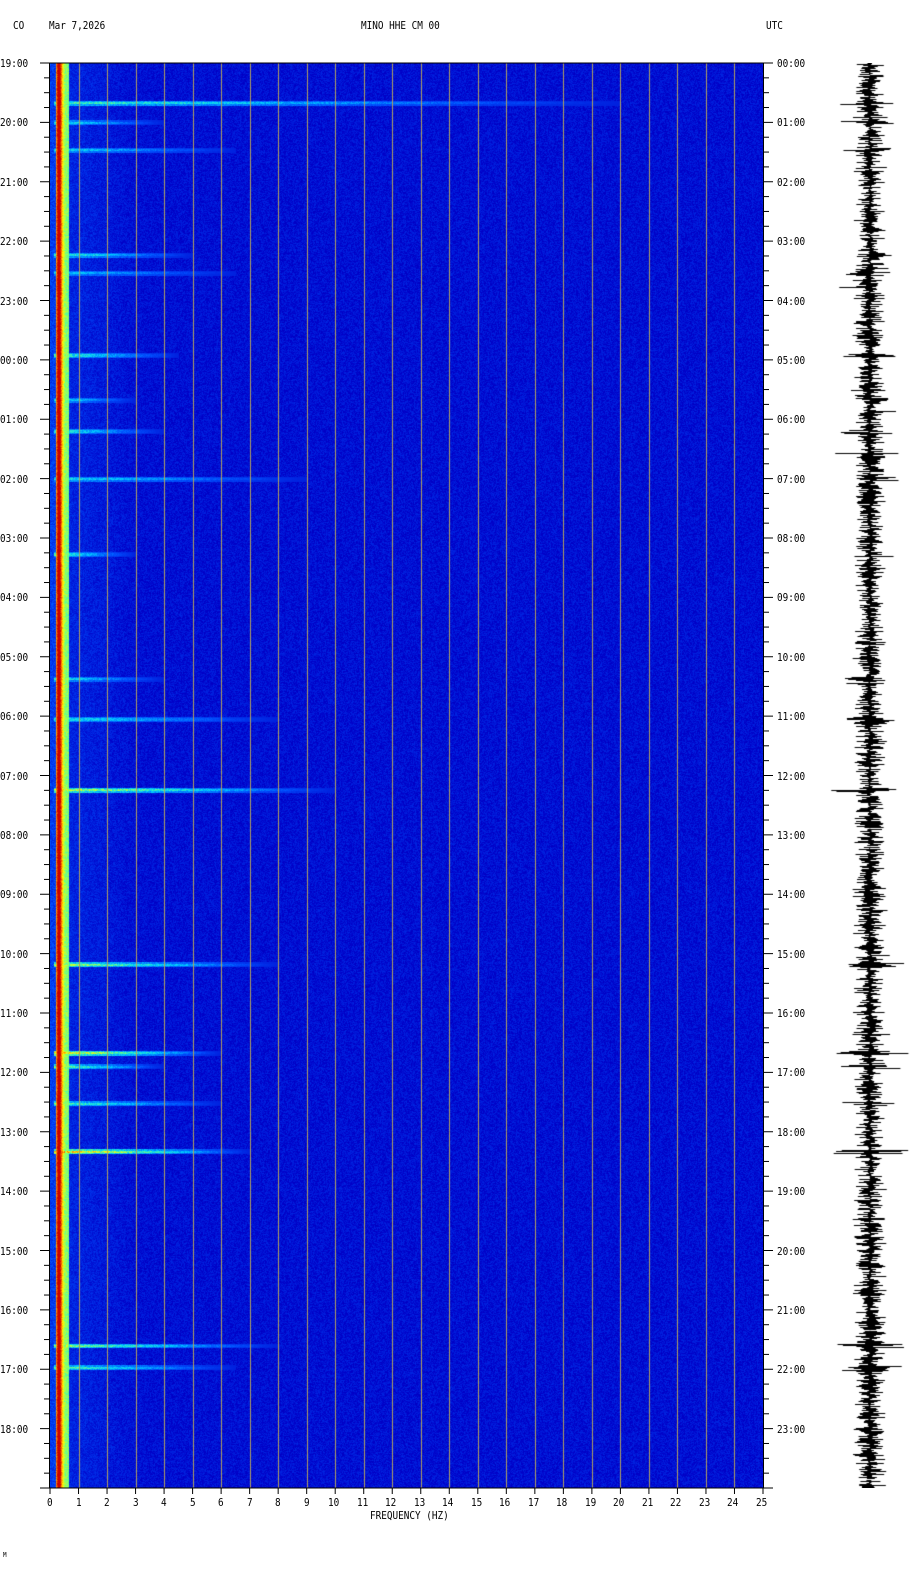 The image size is (922, 1584). What do you see at coordinates (791, 1073) in the screenshot?
I see `right-time-label: 17:00` at bounding box center [791, 1073].